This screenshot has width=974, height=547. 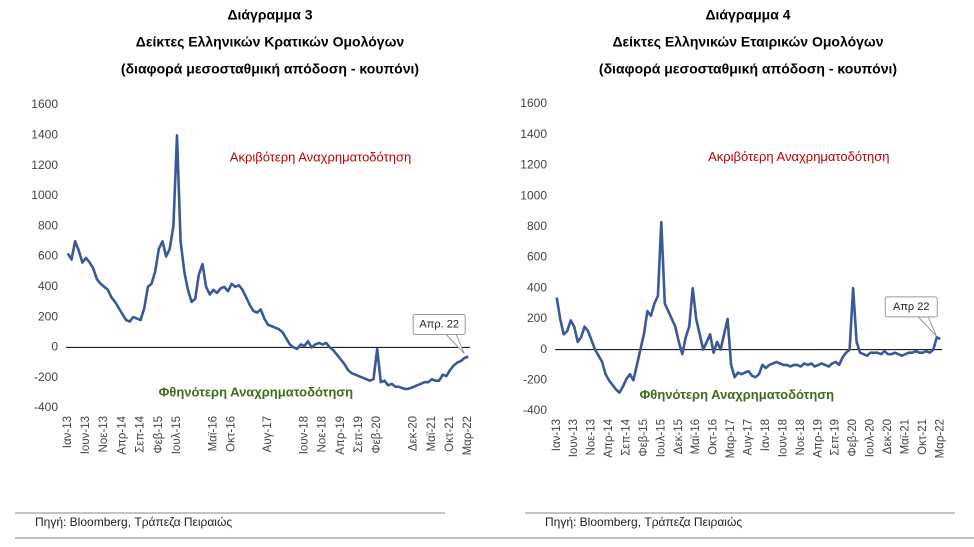 What do you see at coordinates (269, 15) in the screenshot?
I see `chart-title: Διάγραμμα 3` at bounding box center [269, 15].